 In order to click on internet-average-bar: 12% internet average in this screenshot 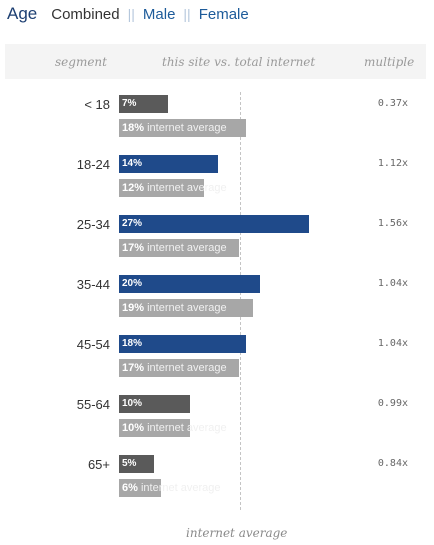, I will do `click(173, 188)`.